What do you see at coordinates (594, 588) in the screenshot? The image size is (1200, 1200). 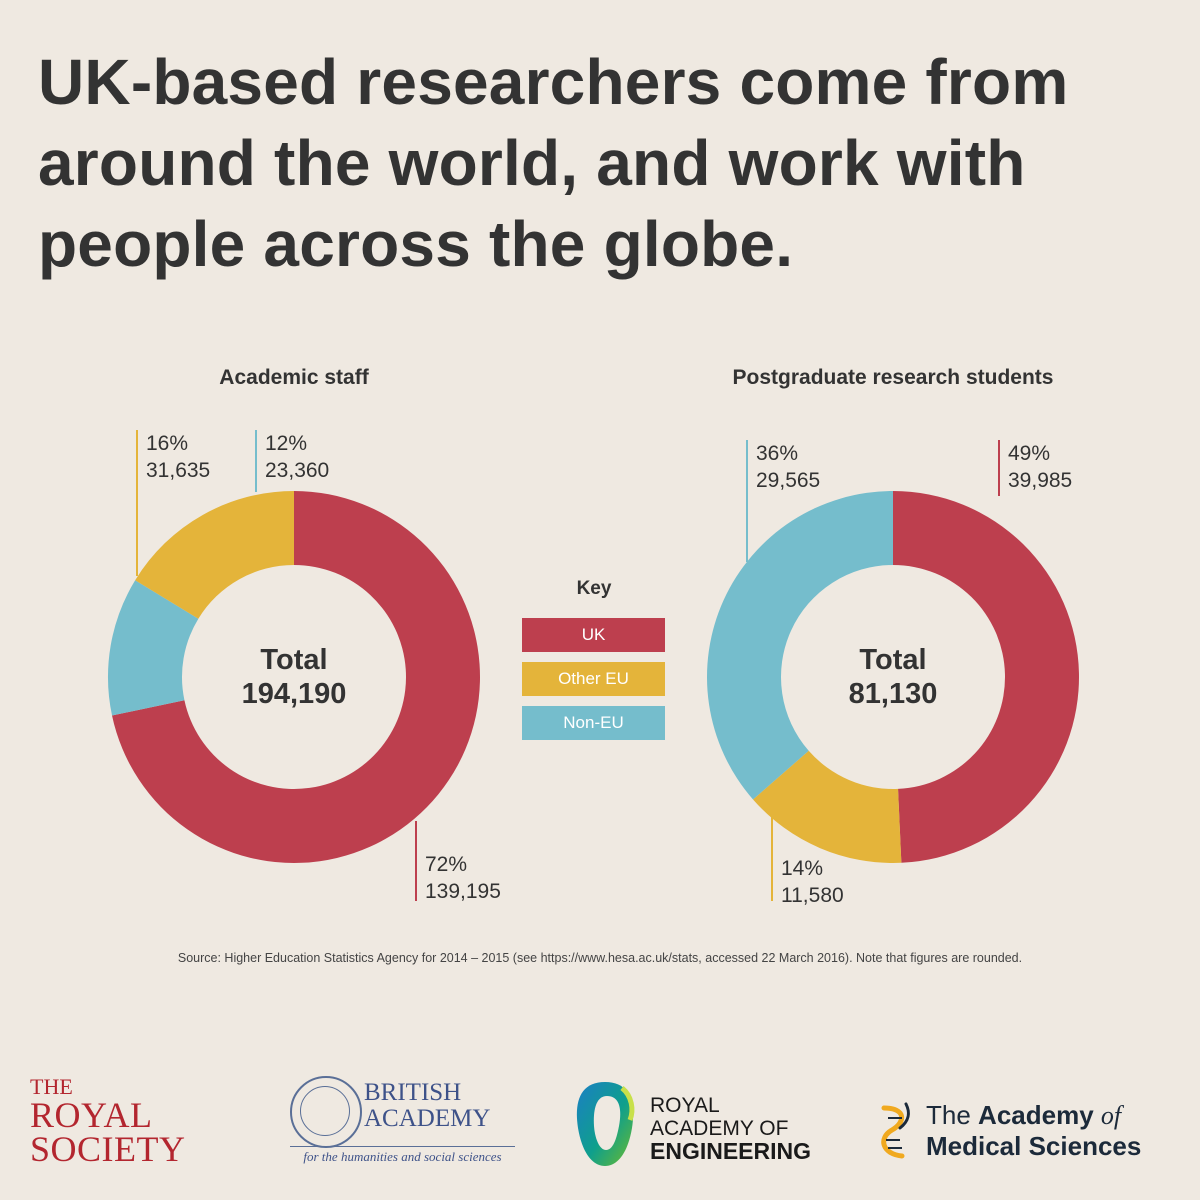 I see `legend-title: Key` at bounding box center [594, 588].